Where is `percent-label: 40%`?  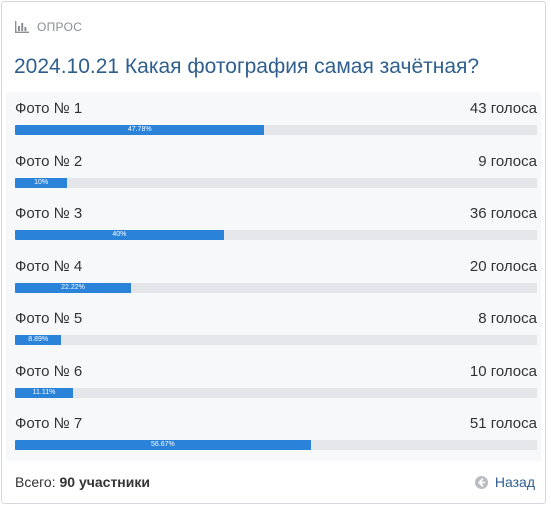
percent-label: 40% is located at coordinates (119, 234).